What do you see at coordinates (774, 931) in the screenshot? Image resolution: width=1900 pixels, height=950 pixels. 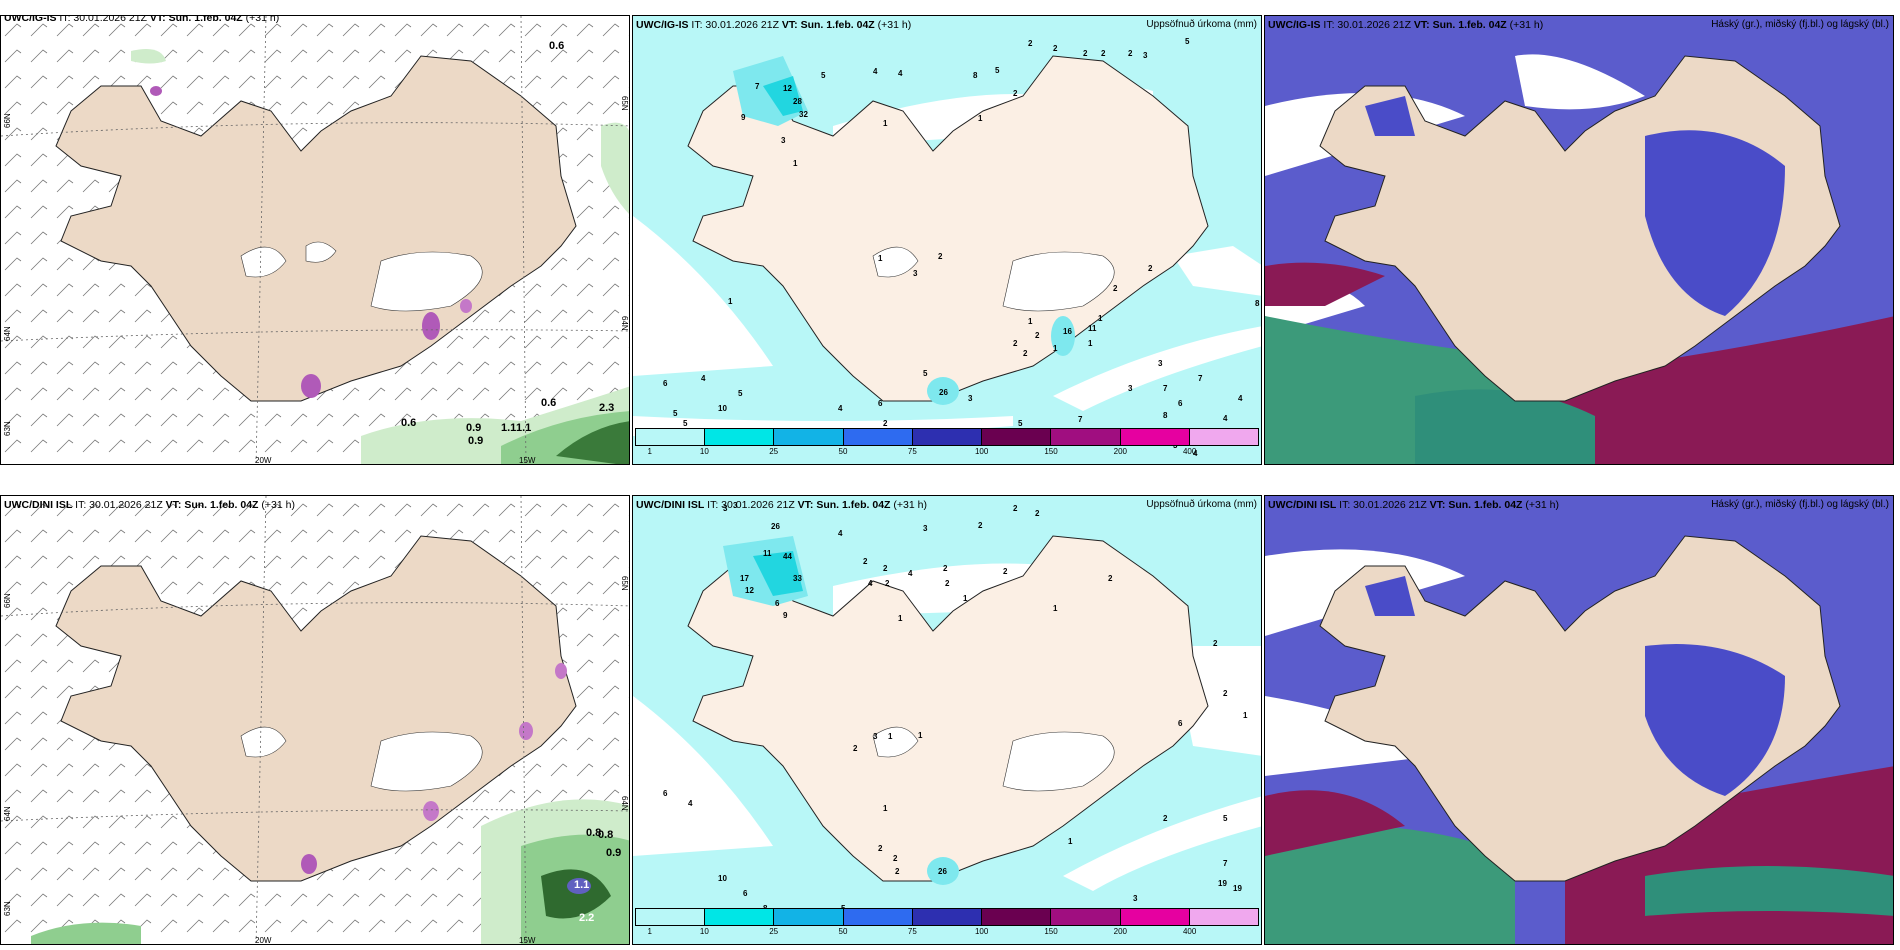 I see `colorbar-tick-label: 25` at bounding box center [774, 931].